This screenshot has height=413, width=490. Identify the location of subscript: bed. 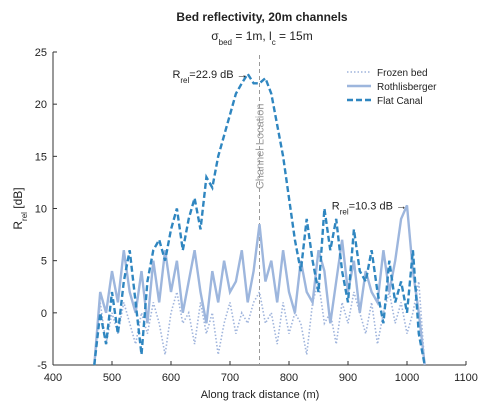
(225, 42).